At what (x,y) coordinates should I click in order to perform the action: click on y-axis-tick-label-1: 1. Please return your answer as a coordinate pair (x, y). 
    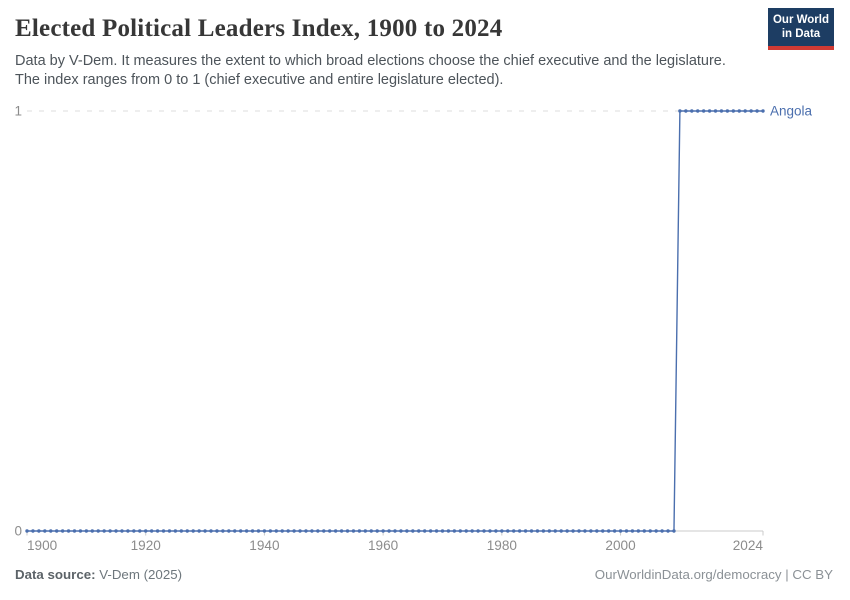
    Looking at the image, I should click on (18, 111).